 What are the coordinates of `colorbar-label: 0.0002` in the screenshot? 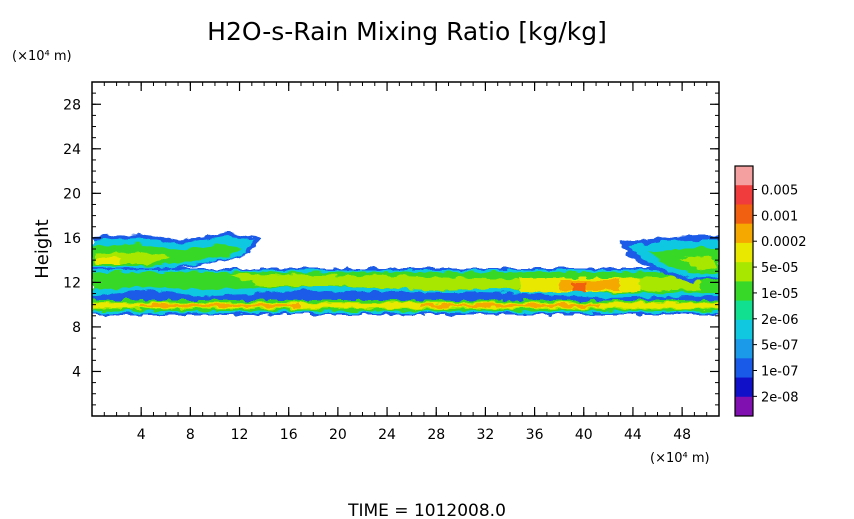 It's located at (784, 242).